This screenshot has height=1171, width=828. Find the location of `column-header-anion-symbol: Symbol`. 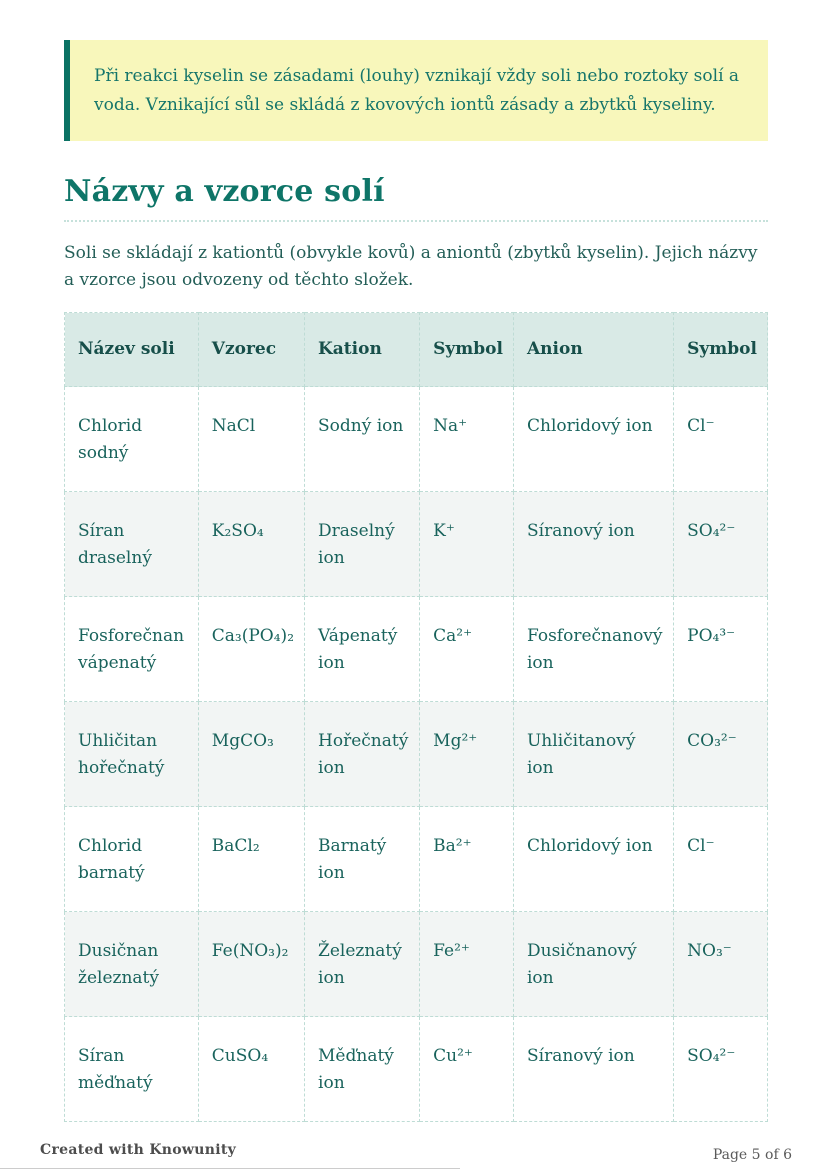

column-header-anion-symbol: Symbol is located at coordinates (720, 350).